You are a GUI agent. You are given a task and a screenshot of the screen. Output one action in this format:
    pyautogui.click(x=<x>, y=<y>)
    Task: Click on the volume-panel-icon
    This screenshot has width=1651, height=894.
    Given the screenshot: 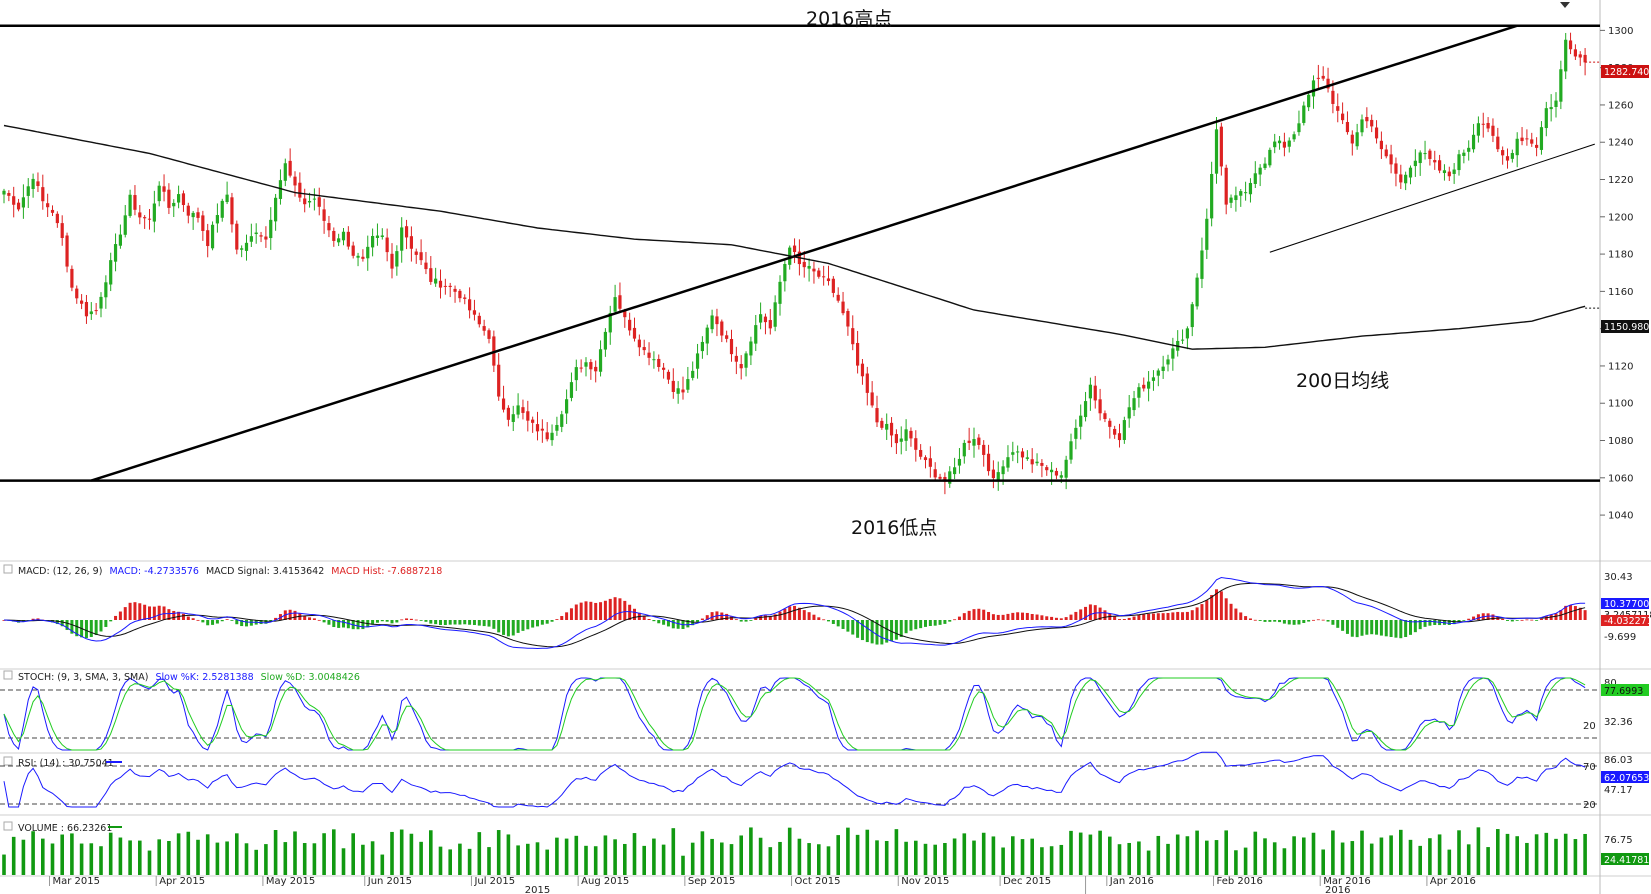 What is the action you would take?
    pyautogui.click(x=8, y=826)
    